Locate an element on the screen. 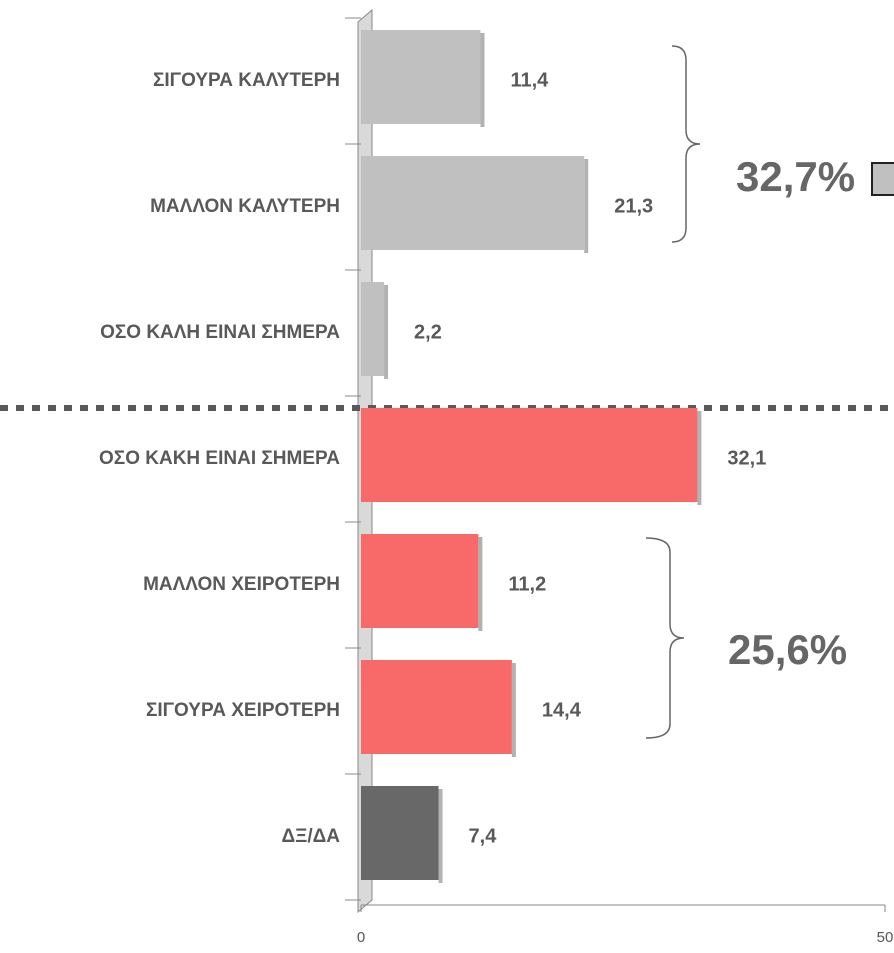 The height and width of the screenshot is (953, 894). value-label: 21,3 is located at coordinates (633, 206).